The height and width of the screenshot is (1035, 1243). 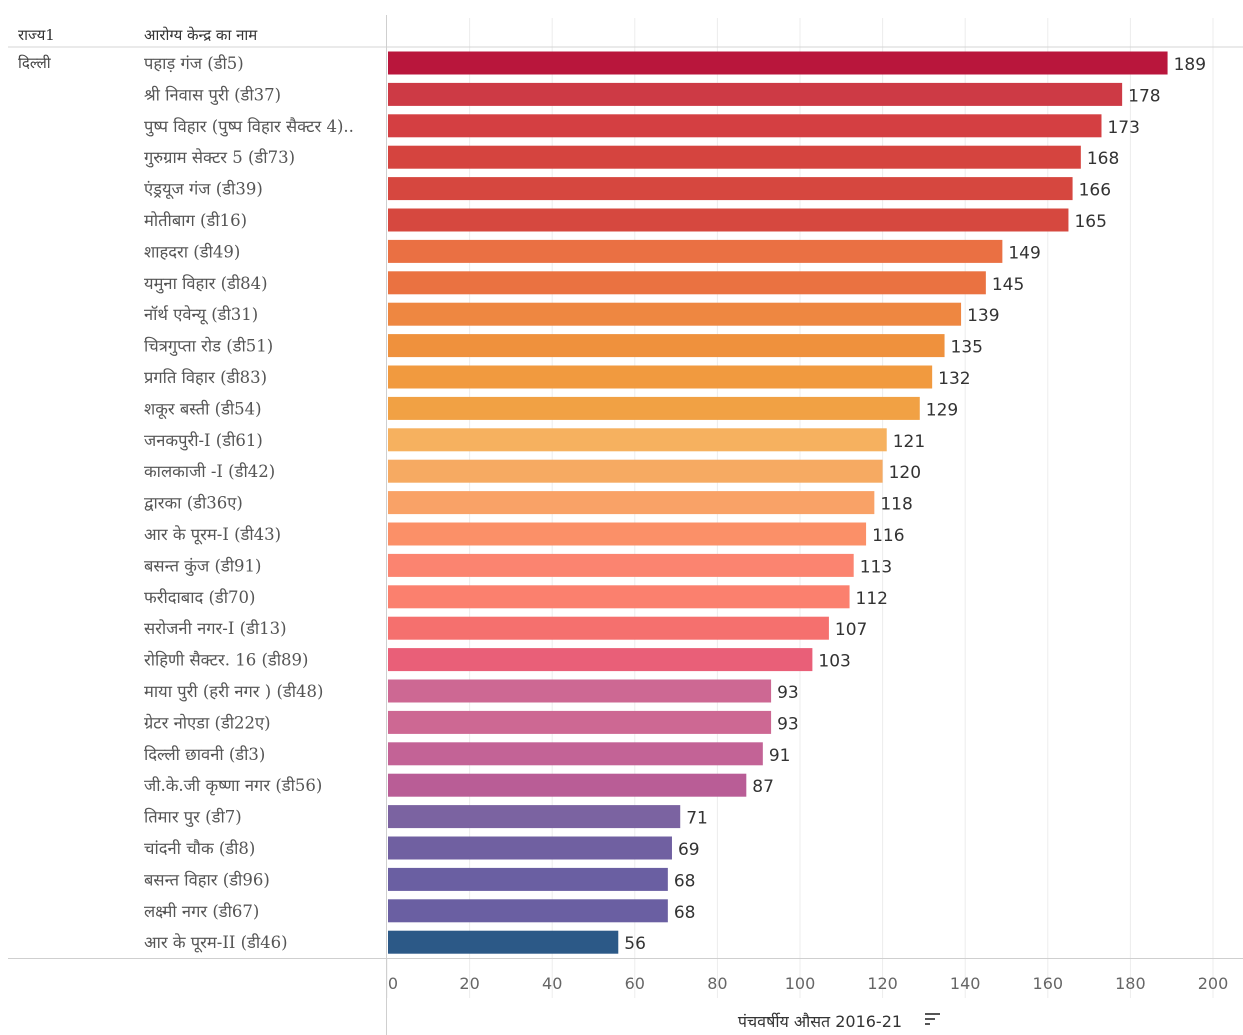 What do you see at coordinates (469, 983) in the screenshot?
I see `x-tick-label: 20` at bounding box center [469, 983].